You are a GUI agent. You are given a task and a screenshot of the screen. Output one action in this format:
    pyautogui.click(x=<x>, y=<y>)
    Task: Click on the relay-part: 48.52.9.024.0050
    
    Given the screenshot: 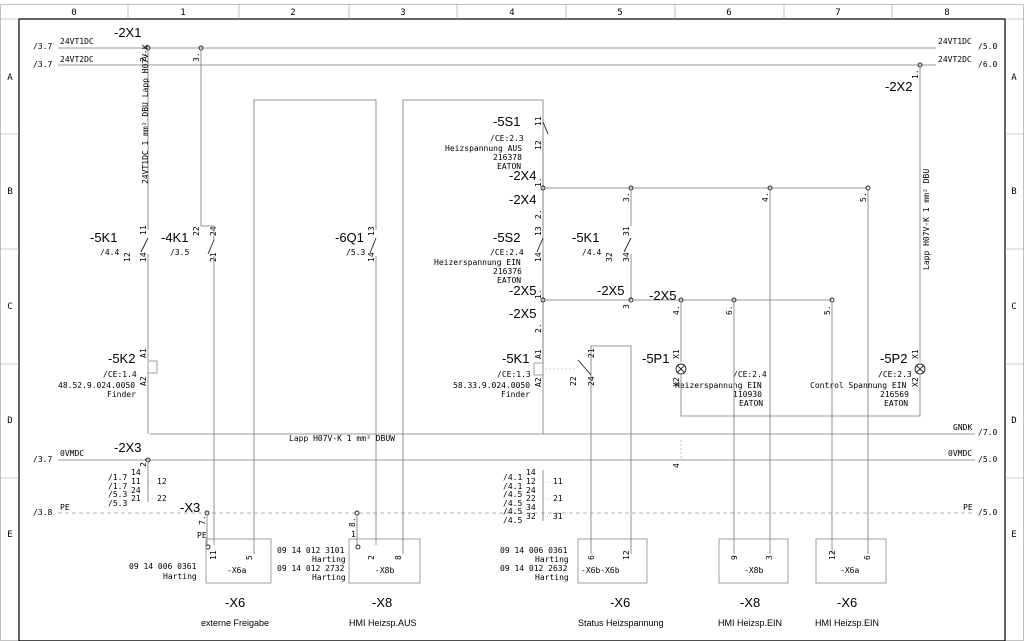 What is the action you would take?
    pyautogui.click(x=96, y=385)
    